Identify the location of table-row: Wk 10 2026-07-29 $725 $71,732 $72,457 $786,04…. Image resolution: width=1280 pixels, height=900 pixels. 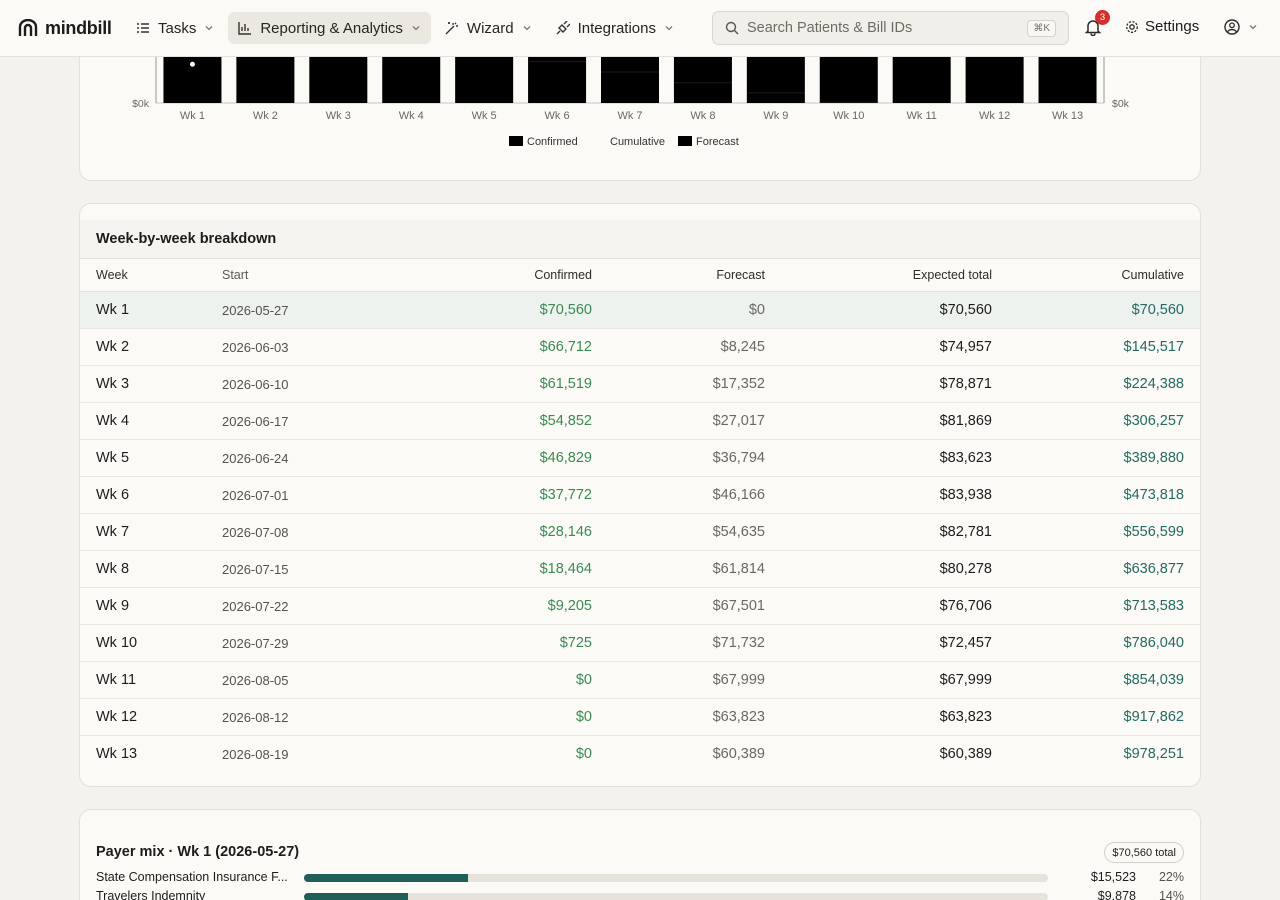
(640, 643).